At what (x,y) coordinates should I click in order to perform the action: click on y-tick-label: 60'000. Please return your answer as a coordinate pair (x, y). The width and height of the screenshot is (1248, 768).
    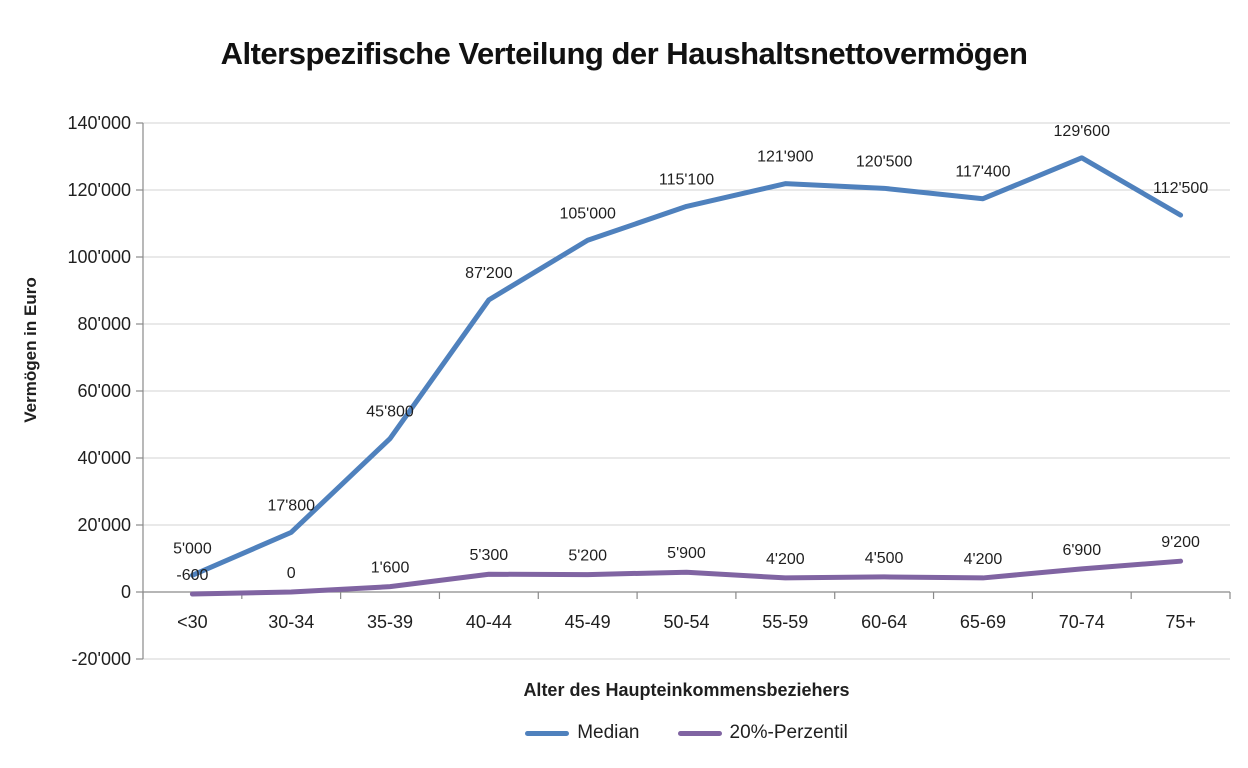
    Looking at the image, I should click on (105, 391).